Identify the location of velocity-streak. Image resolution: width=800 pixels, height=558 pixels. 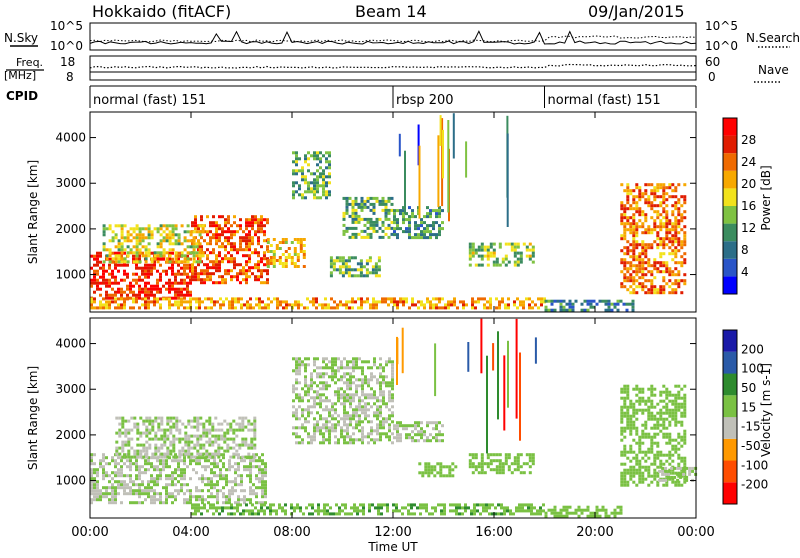
(397, 351).